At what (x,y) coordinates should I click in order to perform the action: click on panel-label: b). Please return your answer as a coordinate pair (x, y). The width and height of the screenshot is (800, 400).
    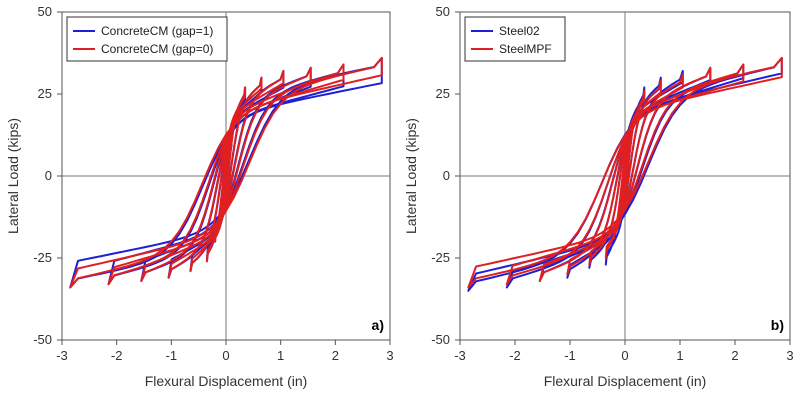
    Looking at the image, I should click on (777, 325).